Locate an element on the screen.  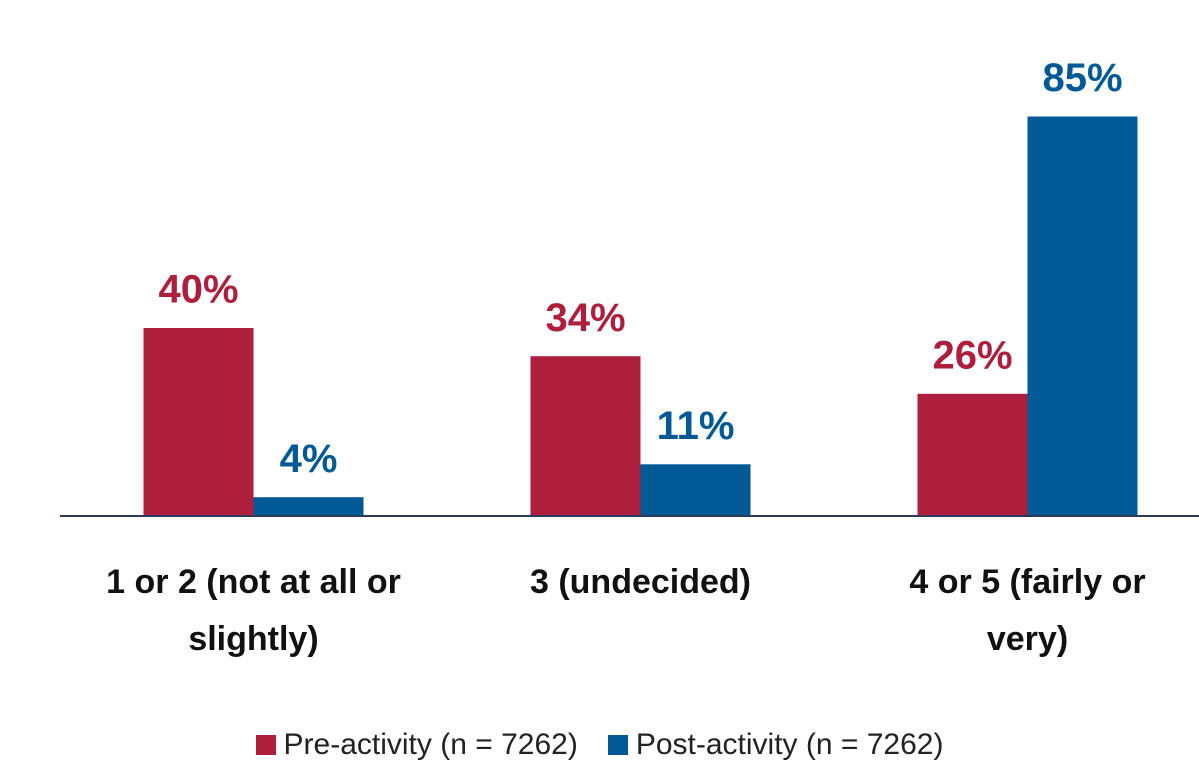
x-tick-label: 1 or 2 (not at all or slightly) is located at coordinates (253, 610).